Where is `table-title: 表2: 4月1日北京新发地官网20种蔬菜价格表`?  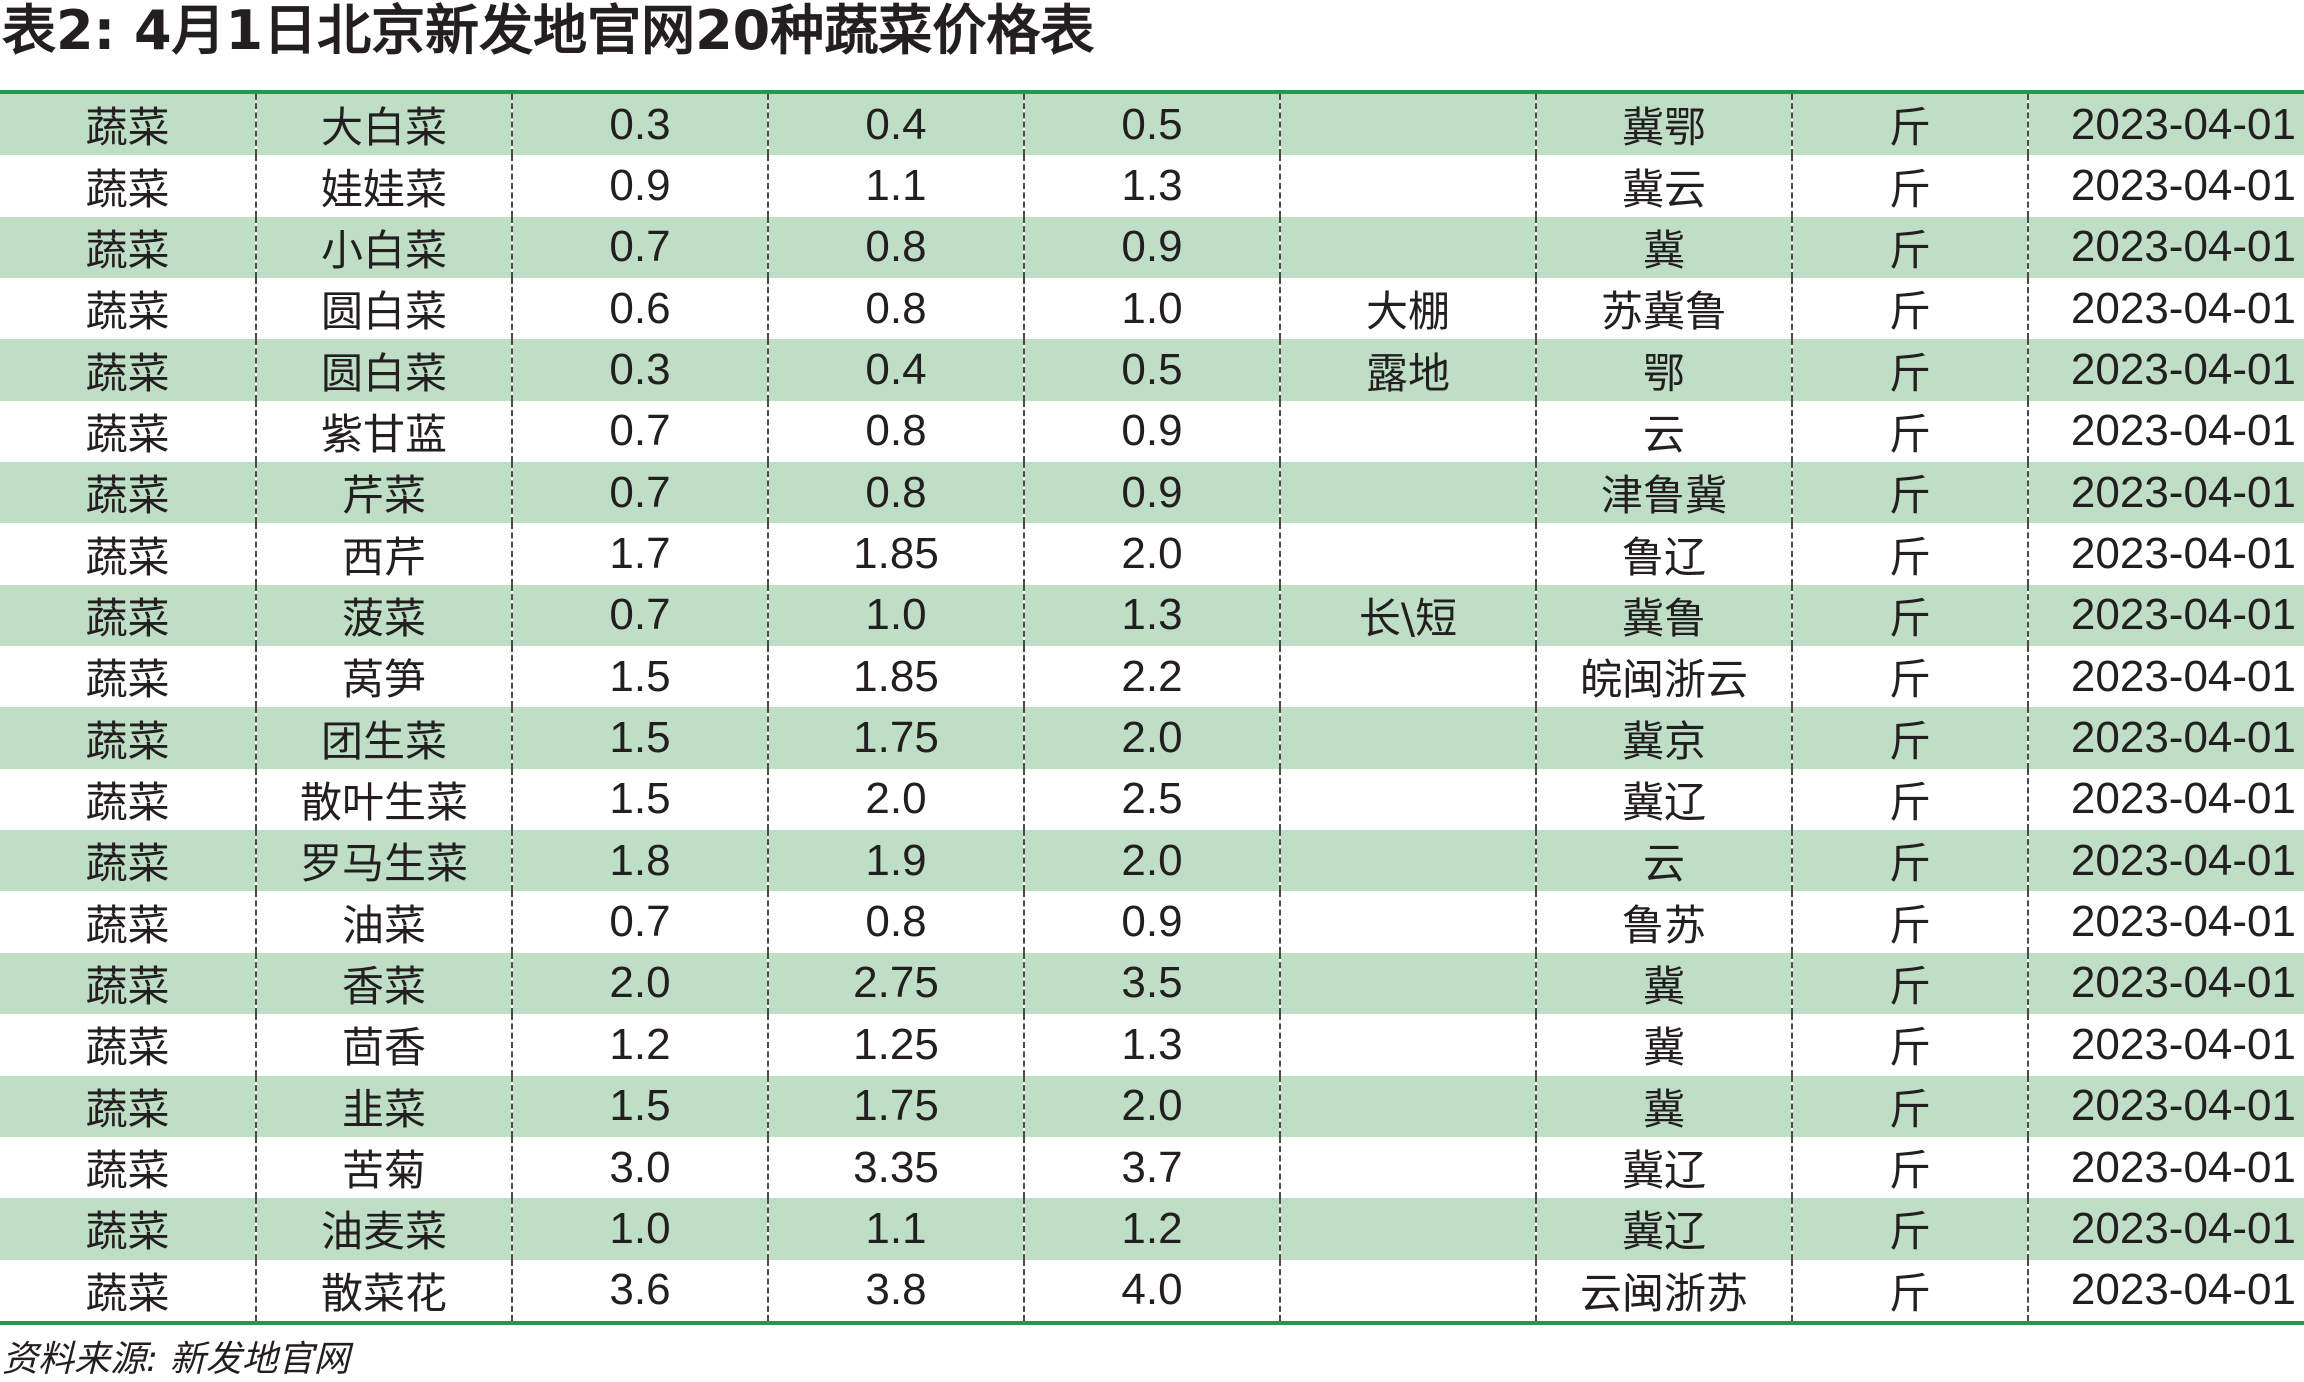
table-title: 表2: 4月1日北京新发地官网20种蔬菜价格表 is located at coordinates (548, 31).